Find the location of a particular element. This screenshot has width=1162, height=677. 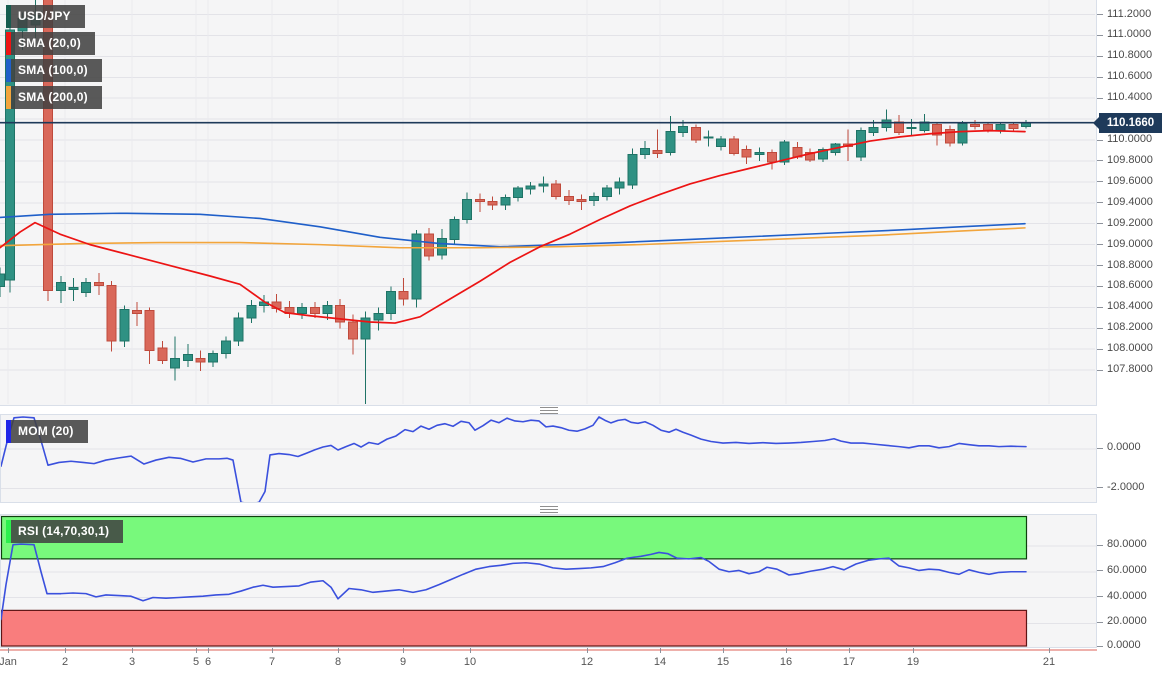

time-axis-label: 12 is located at coordinates (587, 662).